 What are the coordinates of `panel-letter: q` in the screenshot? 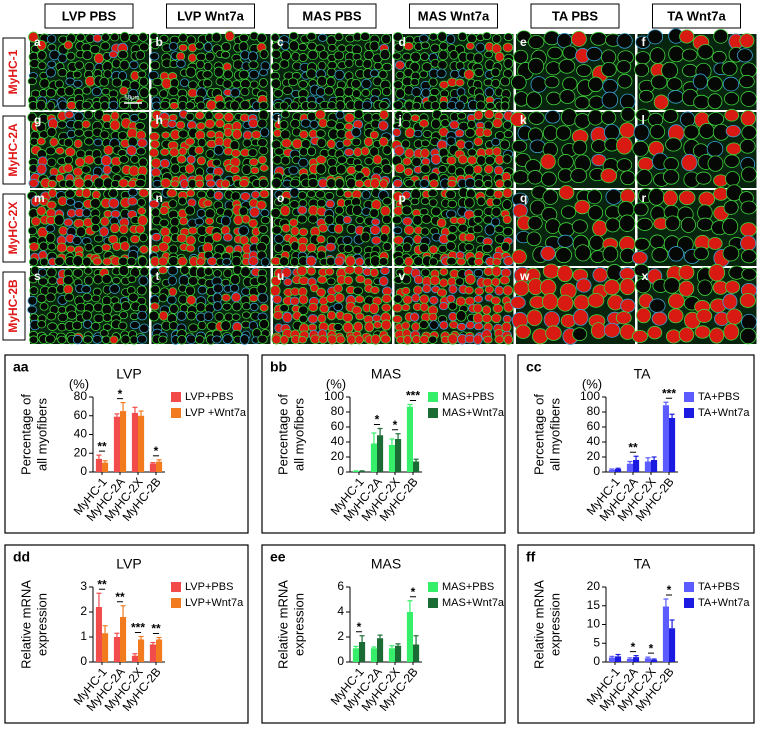 It's located at (523, 198).